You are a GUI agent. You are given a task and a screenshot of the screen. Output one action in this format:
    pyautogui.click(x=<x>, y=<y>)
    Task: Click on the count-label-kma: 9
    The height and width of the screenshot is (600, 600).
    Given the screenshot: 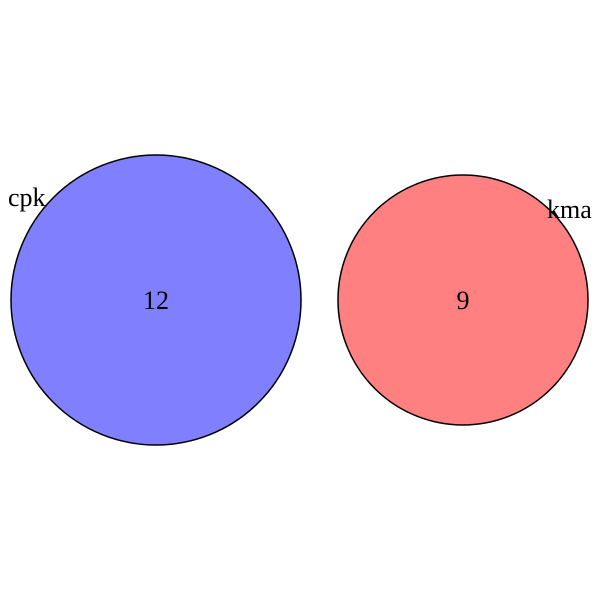 What is the action you would take?
    pyautogui.click(x=463, y=300)
    